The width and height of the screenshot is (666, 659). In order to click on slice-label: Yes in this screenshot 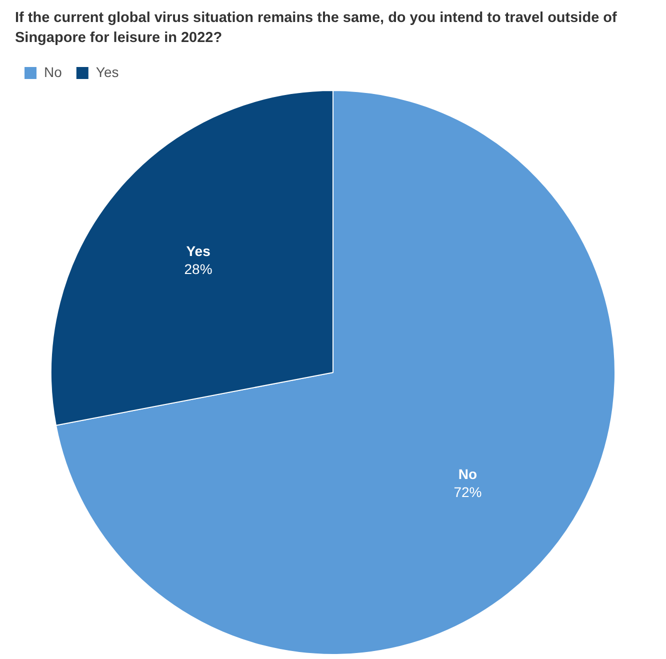, I will do `click(198, 250)`.